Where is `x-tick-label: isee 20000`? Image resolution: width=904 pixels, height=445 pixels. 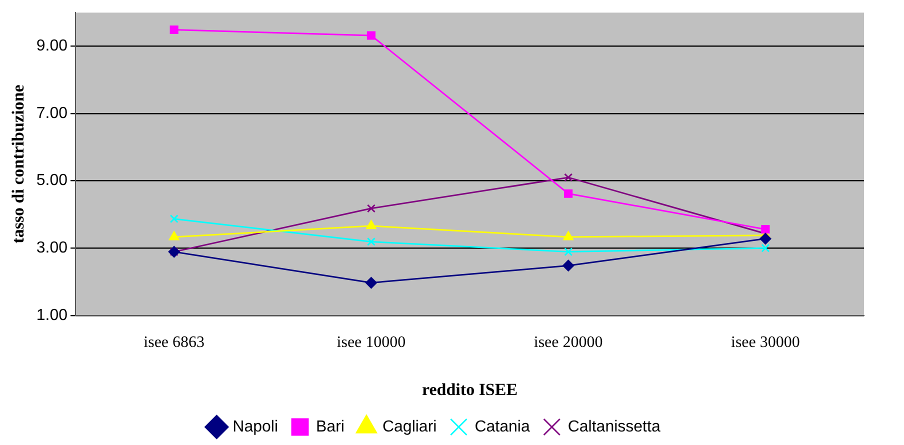 x-tick-label: isee 20000 is located at coordinates (568, 343).